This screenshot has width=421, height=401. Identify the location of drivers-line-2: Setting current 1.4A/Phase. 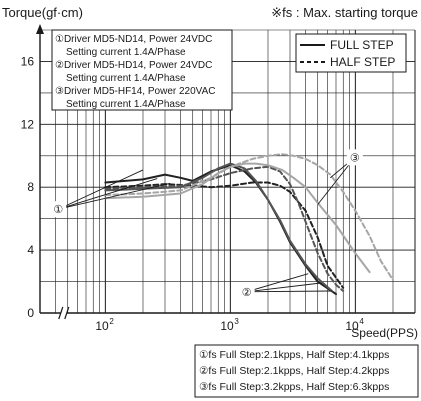
(126, 52).